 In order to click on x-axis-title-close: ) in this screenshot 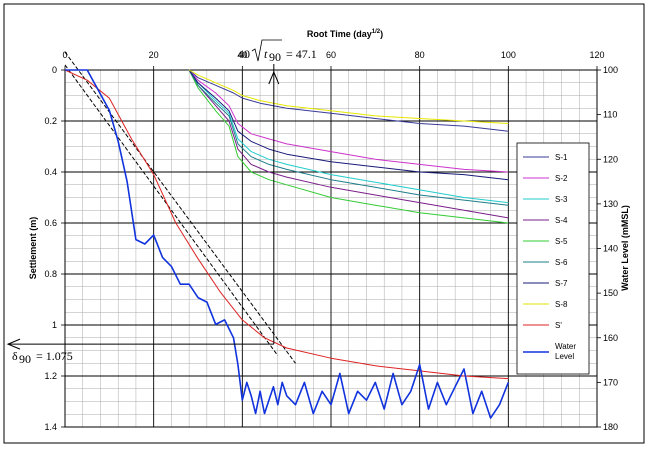, I will do `click(381, 34)`.